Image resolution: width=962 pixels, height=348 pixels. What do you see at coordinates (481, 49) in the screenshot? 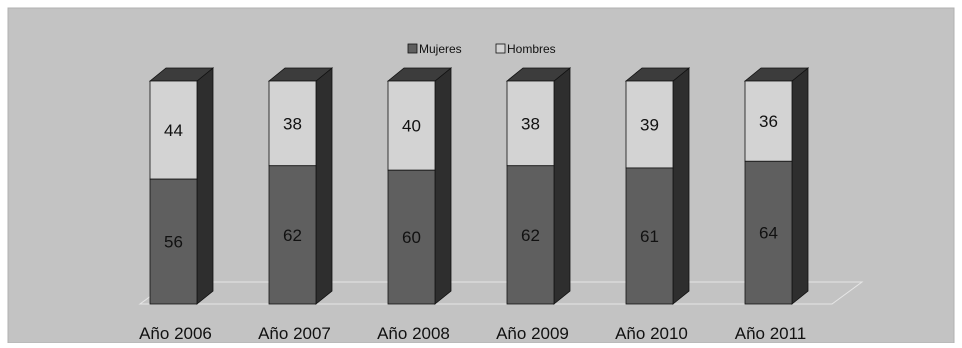
I see `legend: Mujeres Hombres` at bounding box center [481, 49].